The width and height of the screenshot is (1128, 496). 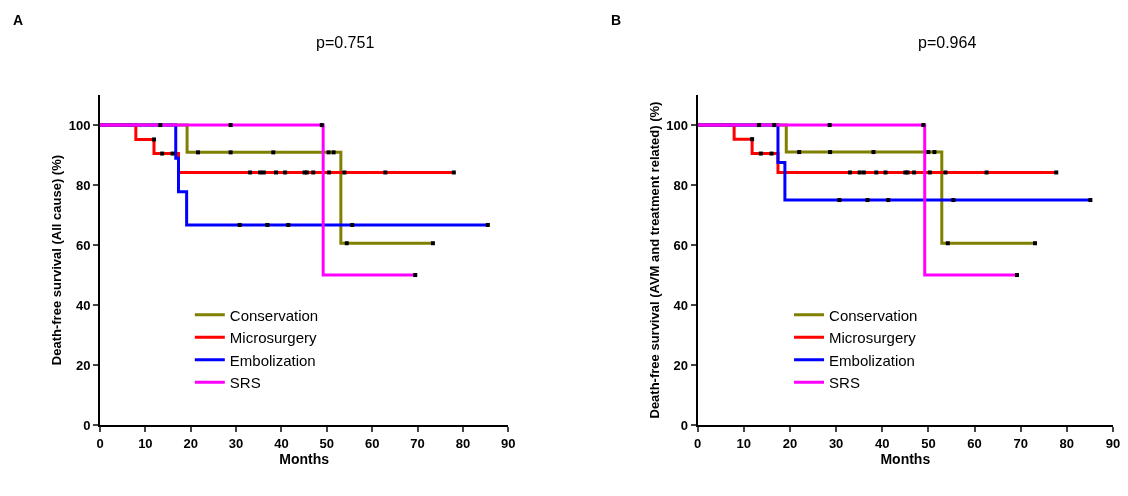 What do you see at coordinates (18, 20) in the screenshot?
I see `text: A` at bounding box center [18, 20].